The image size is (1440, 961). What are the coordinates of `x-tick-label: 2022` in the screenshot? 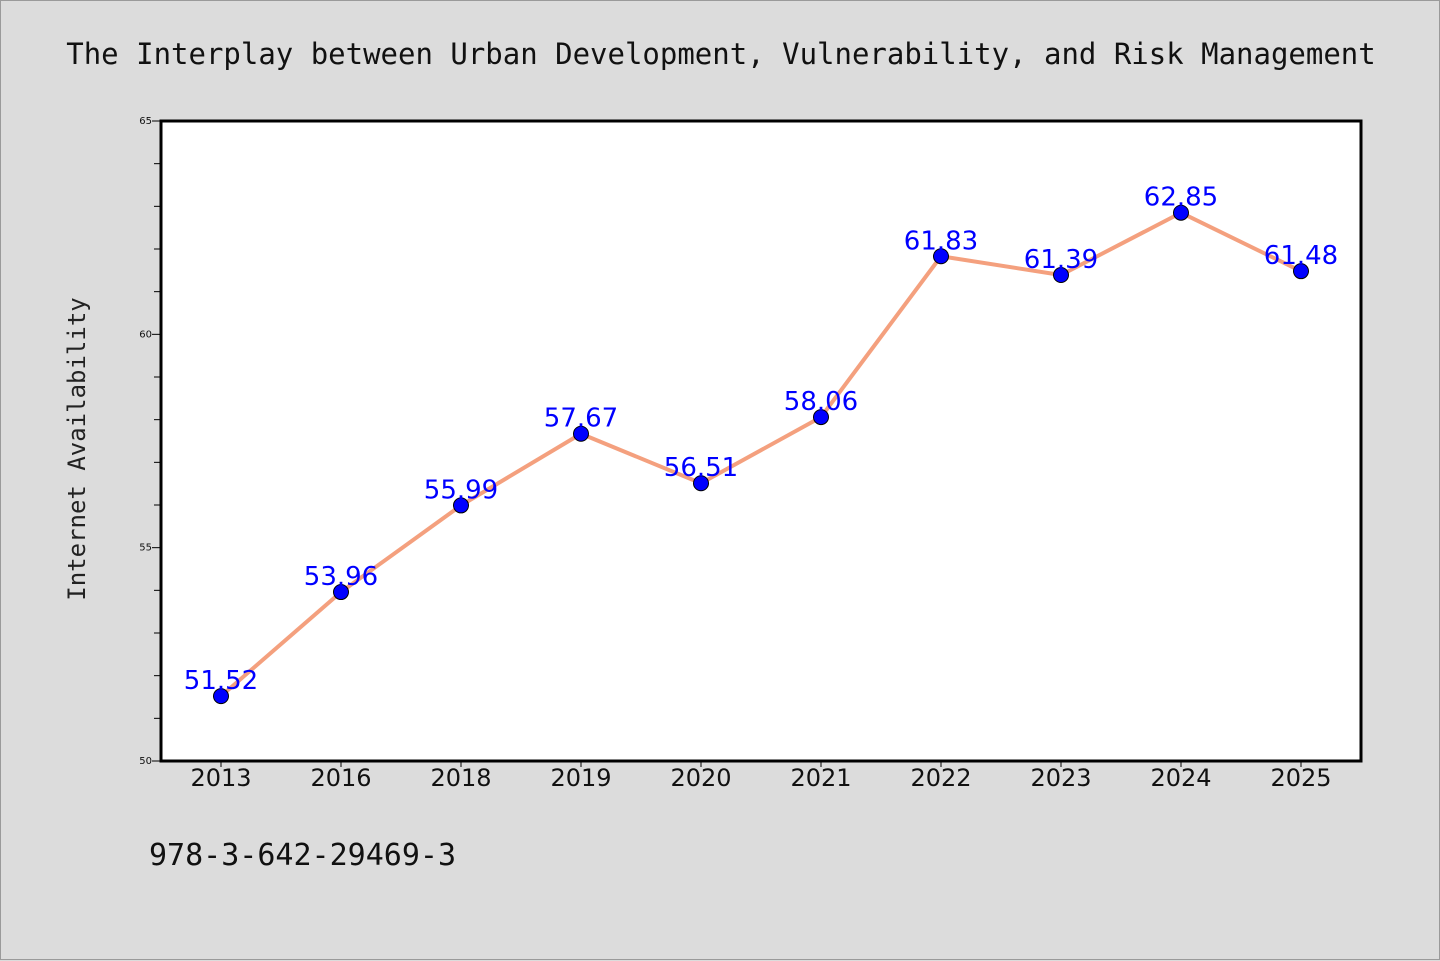 It's located at (940, 778).